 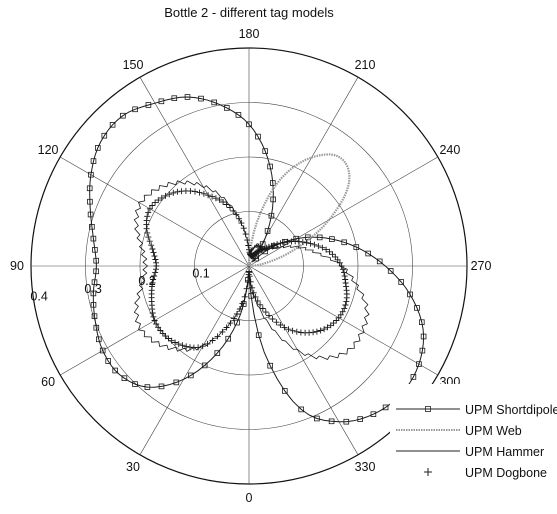 I want to click on angle-tick-label: 210, so click(x=365, y=65).